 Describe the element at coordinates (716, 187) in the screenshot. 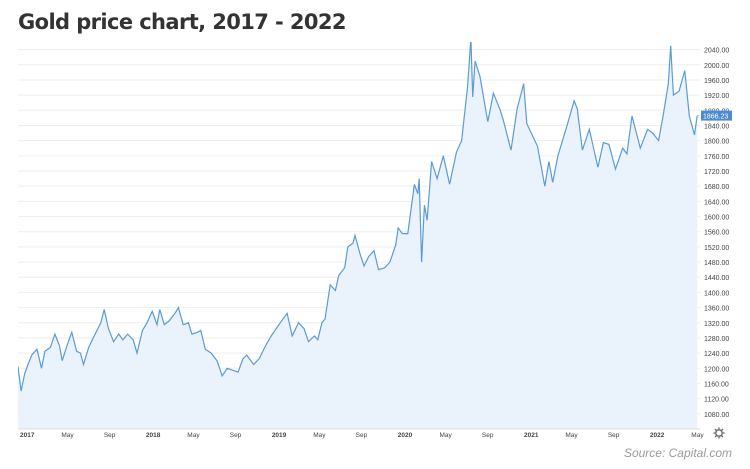

I see `y-tick-label: 1680.00` at that location.